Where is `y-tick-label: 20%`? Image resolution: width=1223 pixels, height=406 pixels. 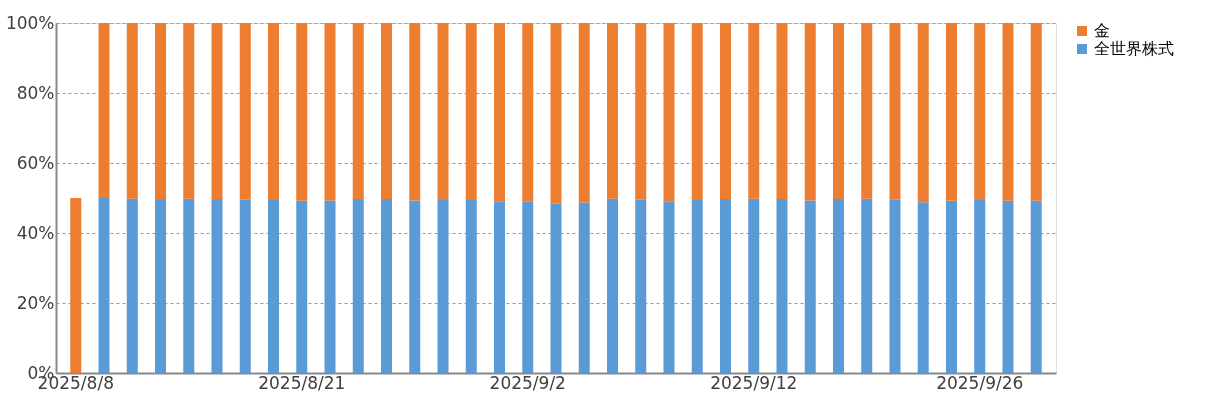 y-tick-label: 20% is located at coordinates (35, 302).